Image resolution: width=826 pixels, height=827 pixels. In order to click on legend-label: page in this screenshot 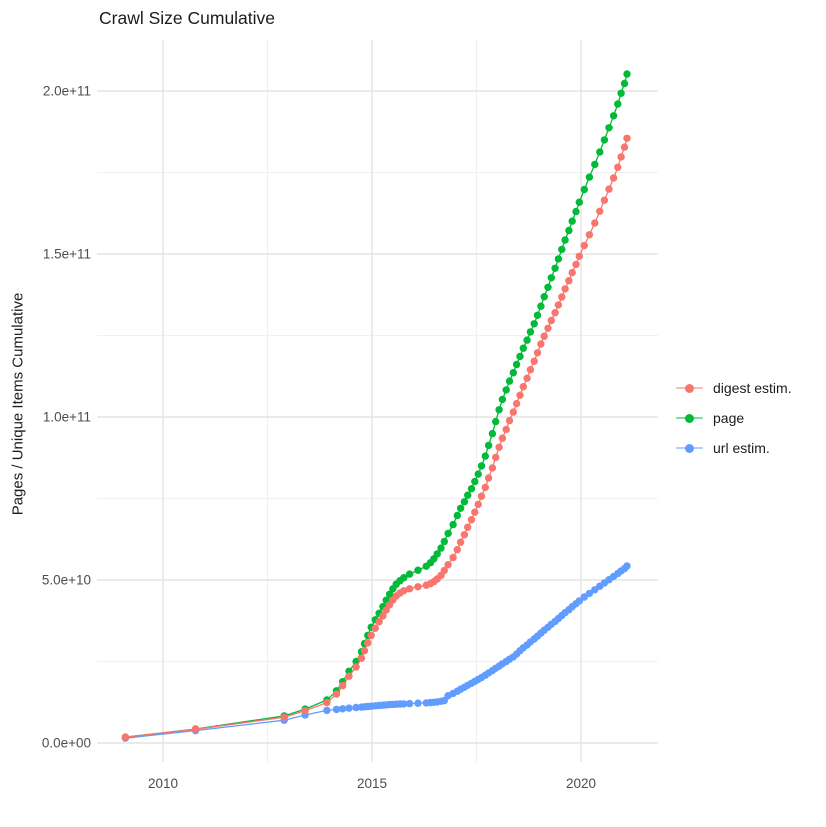, I will do `click(729, 418)`.